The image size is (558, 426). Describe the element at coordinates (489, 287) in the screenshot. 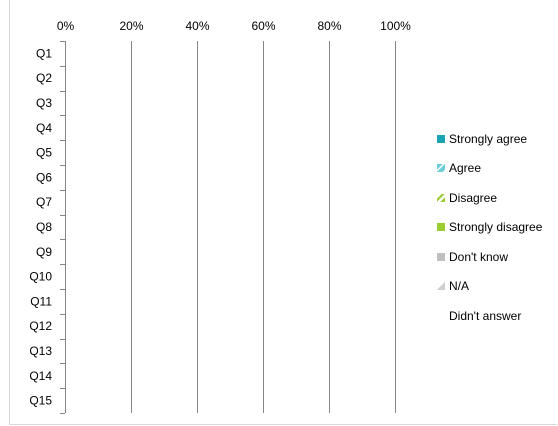

I see `legend-item-na: N/A` at that location.